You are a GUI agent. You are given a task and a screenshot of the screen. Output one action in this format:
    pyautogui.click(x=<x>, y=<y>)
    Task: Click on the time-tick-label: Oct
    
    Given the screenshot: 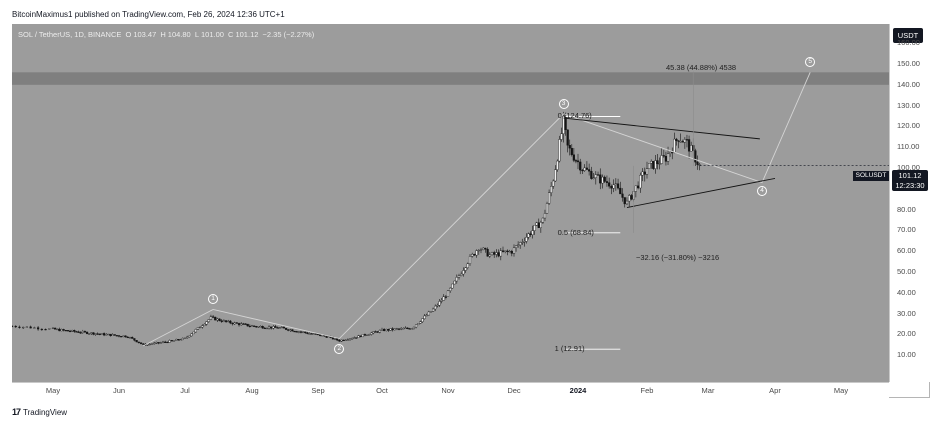 What is the action you would take?
    pyautogui.click(x=382, y=390)
    